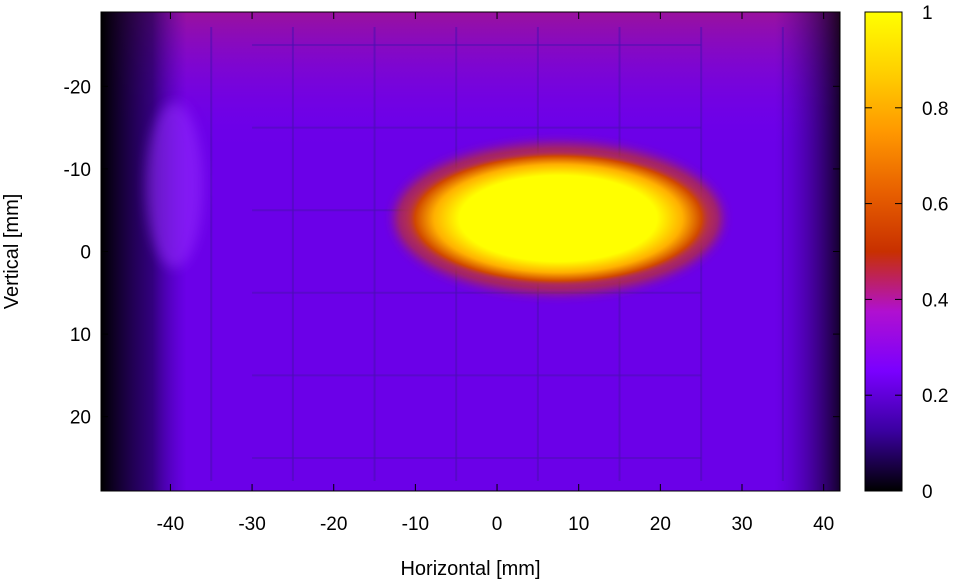 The width and height of the screenshot is (953, 581). Describe the element at coordinates (927, 492) in the screenshot. I see `colorbar-tick-label: 0` at that location.